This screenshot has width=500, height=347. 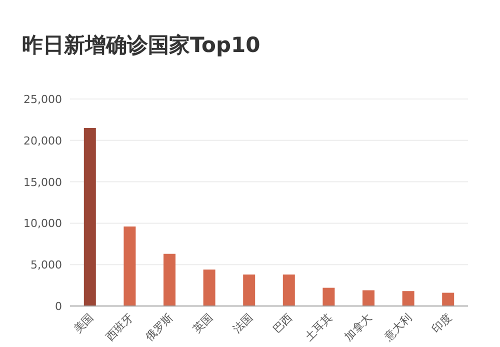 I want to click on x-tick-label: 印度, so click(x=441, y=323).